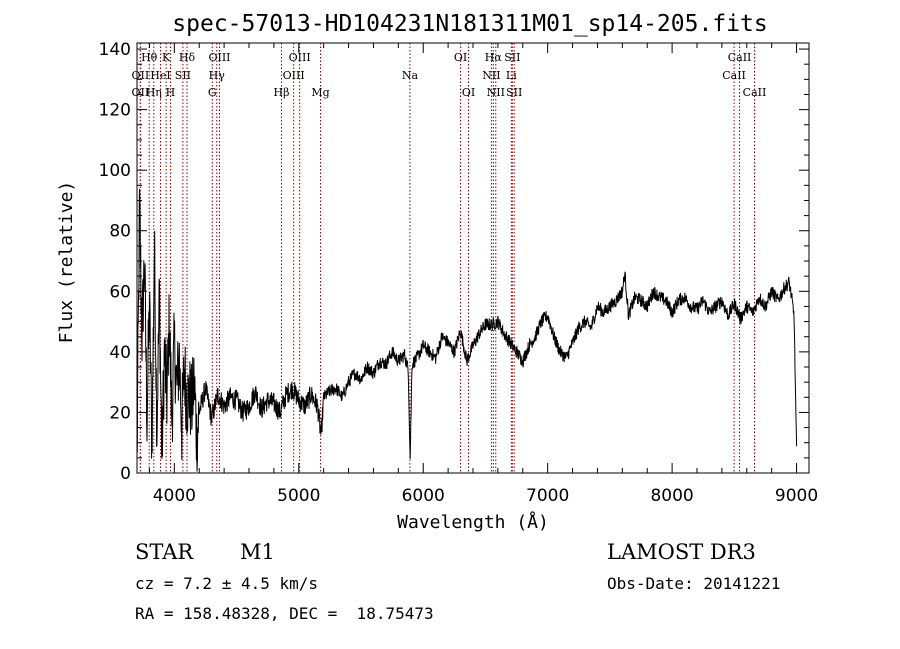 This screenshot has width=900, height=649. What do you see at coordinates (120, 232) in the screenshot?
I see `y-tick-label: 80` at bounding box center [120, 232].